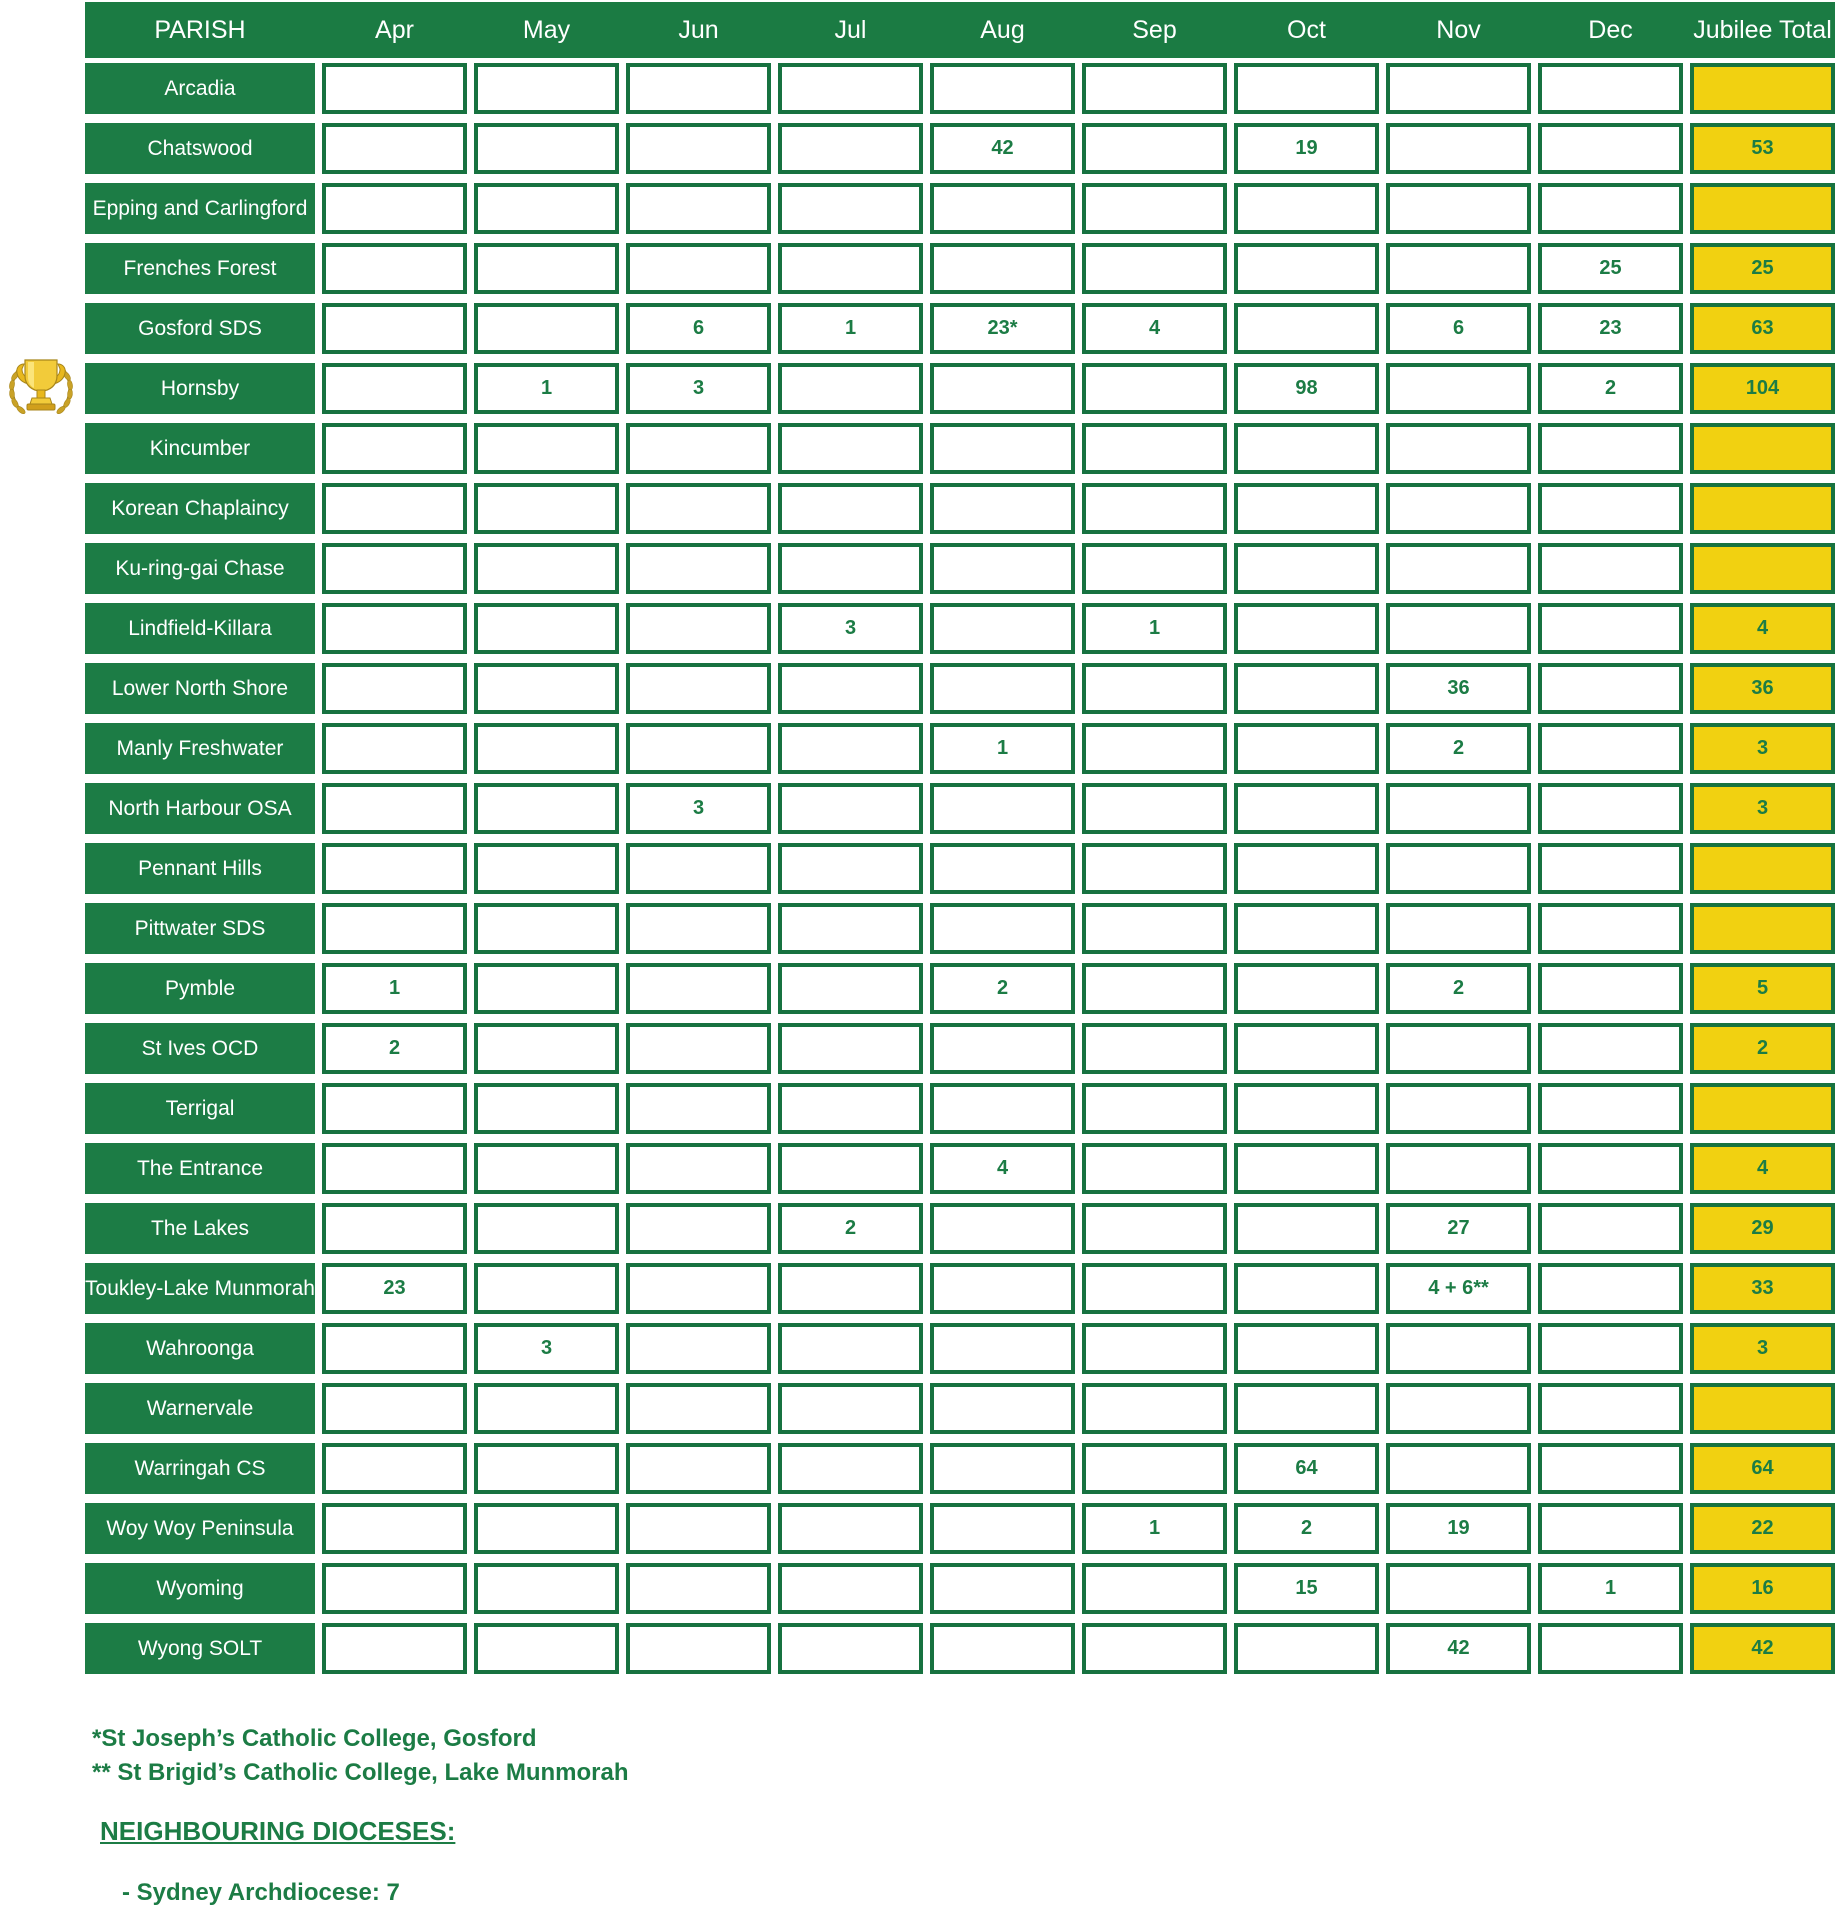 The width and height of the screenshot is (1838, 1907). I want to click on month-value-cell: 19, so click(1306, 148).